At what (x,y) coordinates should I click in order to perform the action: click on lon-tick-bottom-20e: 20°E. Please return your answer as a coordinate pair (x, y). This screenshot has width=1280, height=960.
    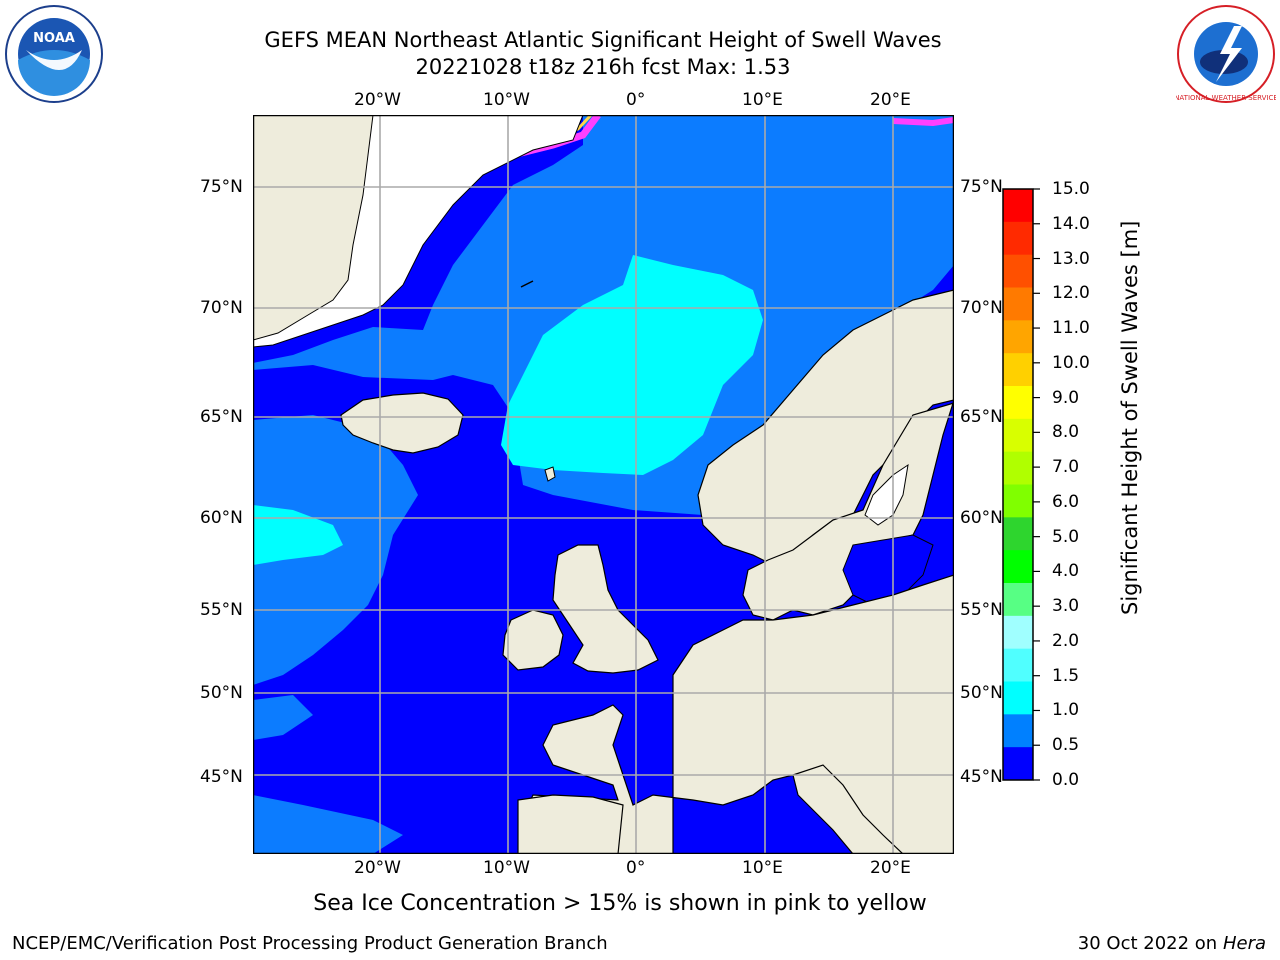
    Looking at the image, I should click on (890, 868).